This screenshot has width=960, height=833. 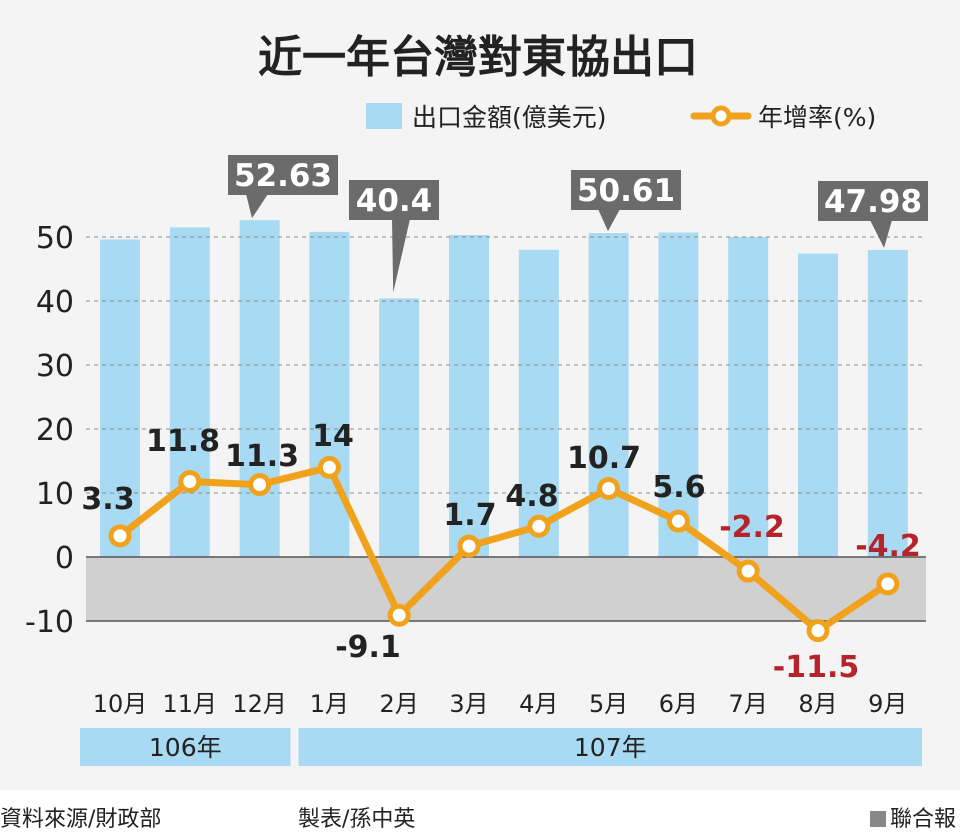 What do you see at coordinates (357, 819) in the screenshot?
I see `maker-note: 製表/孫中英` at bounding box center [357, 819].